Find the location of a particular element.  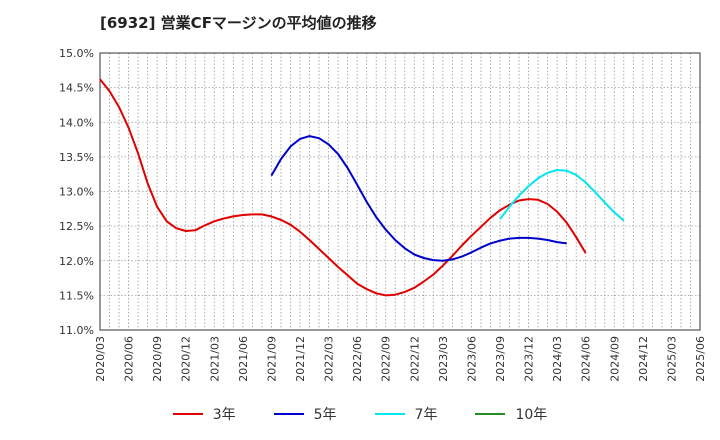

x-tick-label: 2023/03 is located at coordinates (443, 359).